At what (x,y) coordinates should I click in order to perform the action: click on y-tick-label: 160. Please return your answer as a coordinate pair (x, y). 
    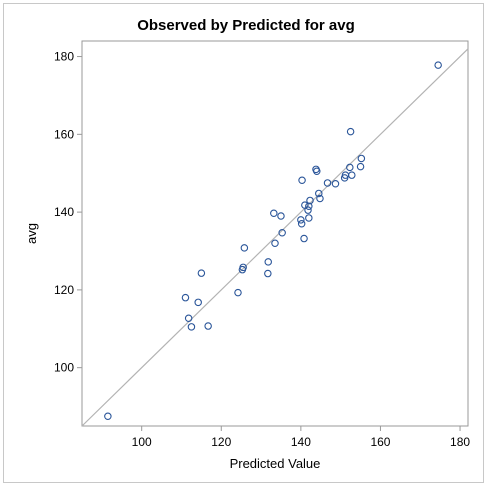
    Looking at the image, I should click on (64, 134).